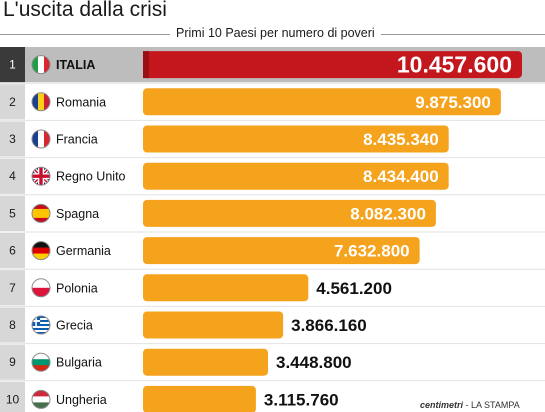 The width and height of the screenshot is (545, 412). What do you see at coordinates (81, 102) in the screenshot?
I see `category-label: Romania` at bounding box center [81, 102].